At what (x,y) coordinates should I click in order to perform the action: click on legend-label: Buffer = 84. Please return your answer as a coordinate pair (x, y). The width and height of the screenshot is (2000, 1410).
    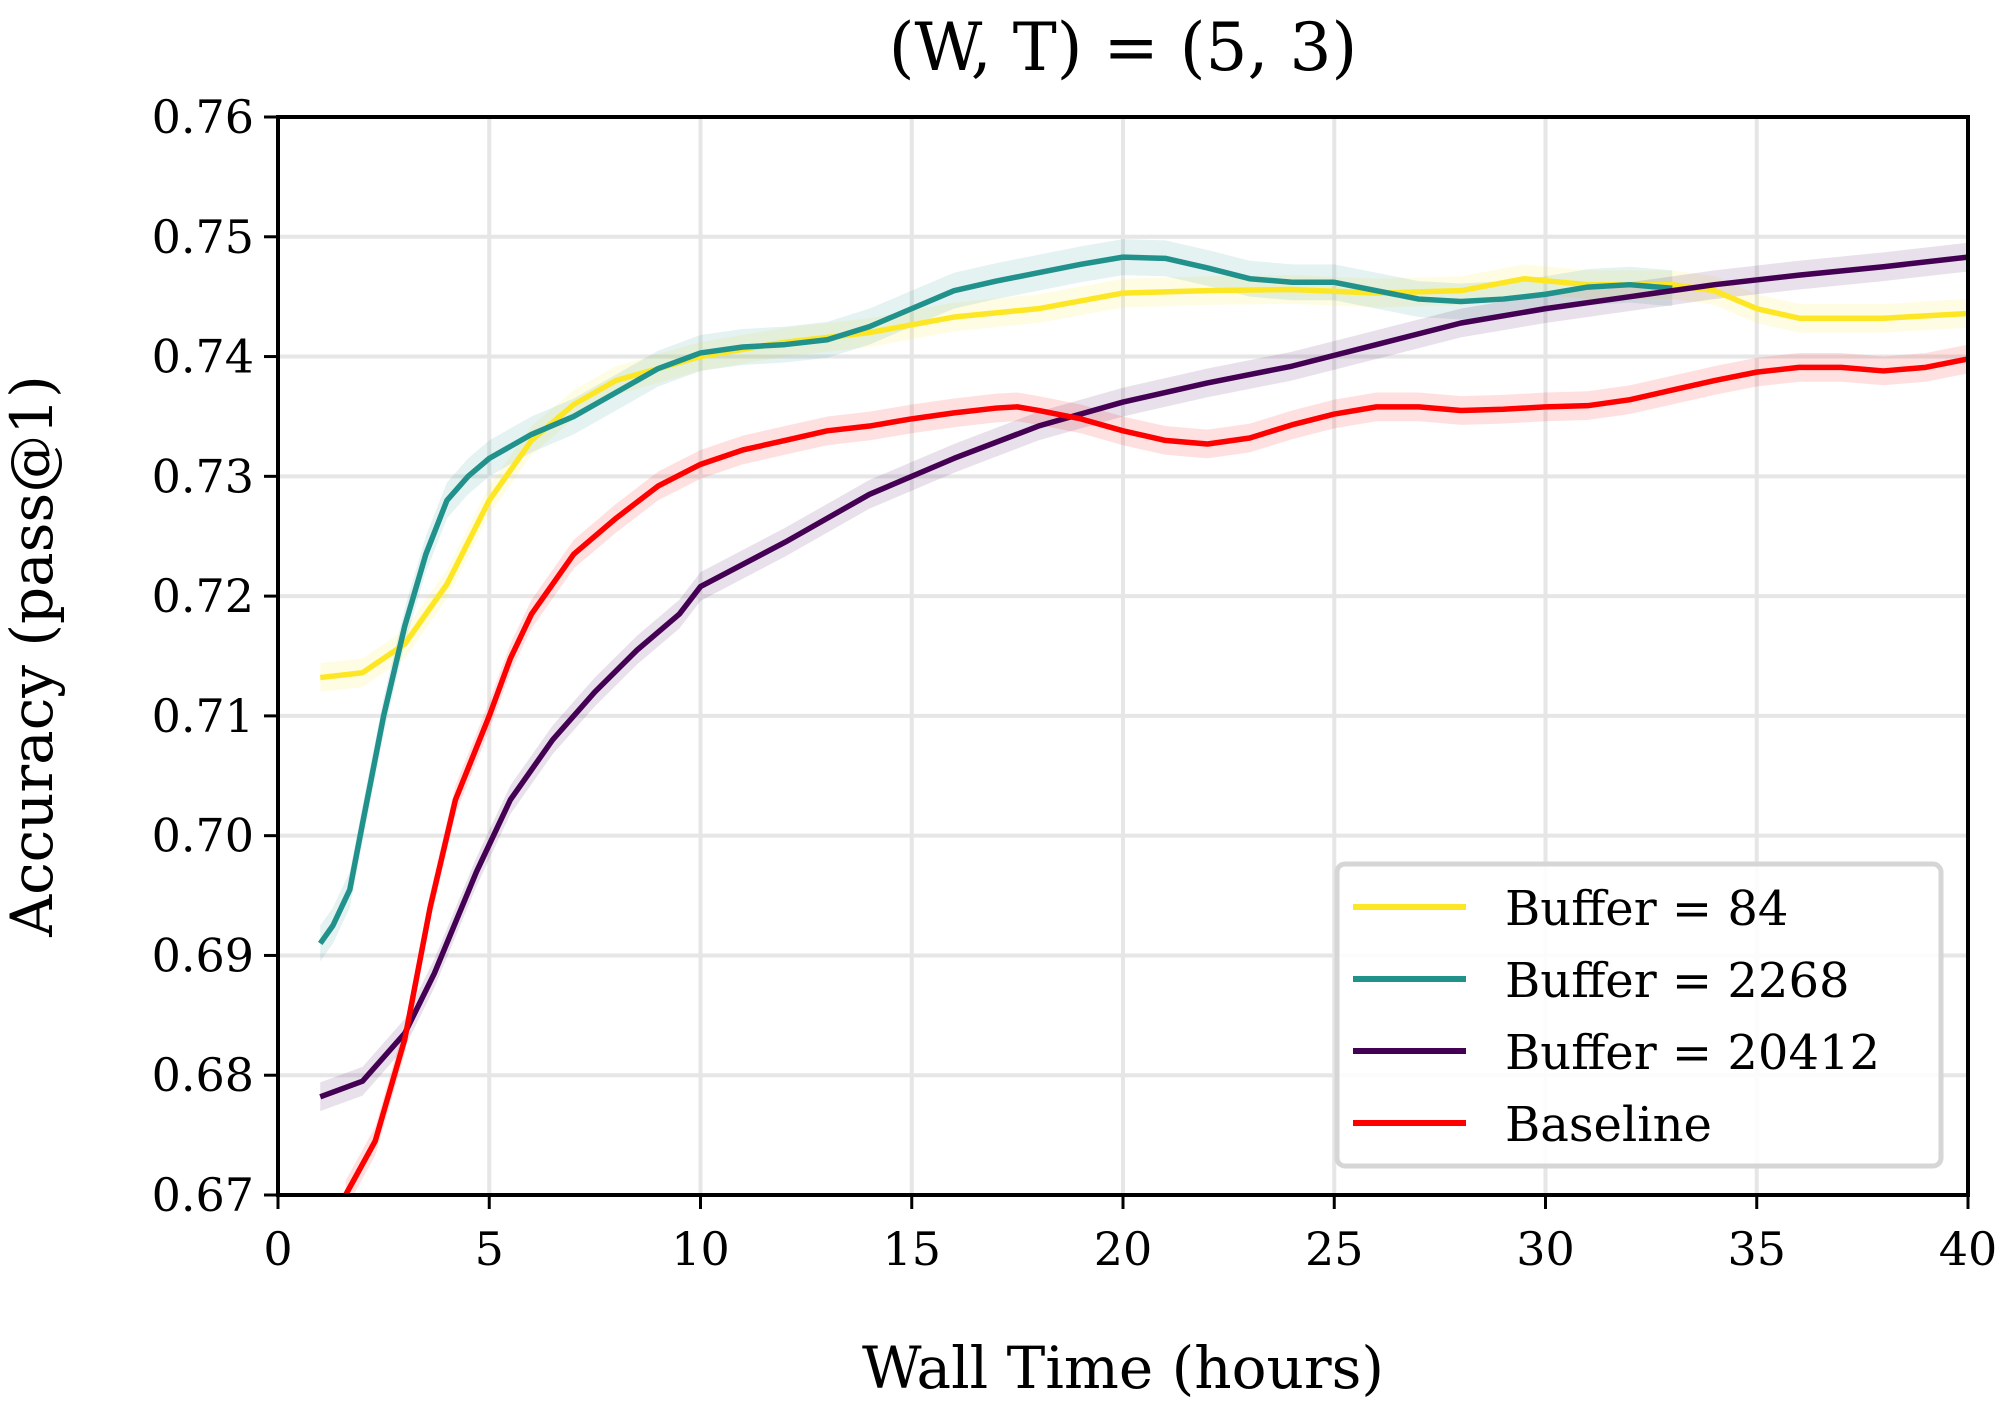
    Looking at the image, I should click on (1646, 909).